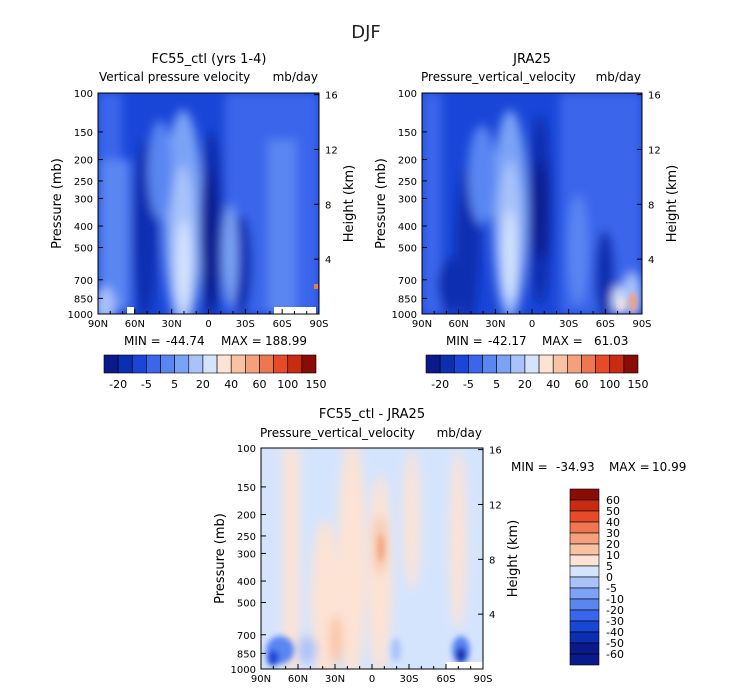 Image resolution: width=733 pixels, height=693 pixels. What do you see at coordinates (185, 341) in the screenshot?
I see `min-value: -44.74` at bounding box center [185, 341].